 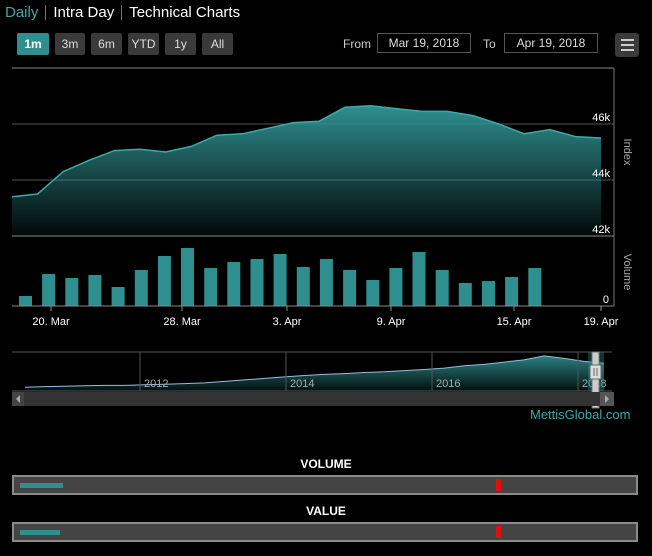 What do you see at coordinates (326, 464) in the screenshot?
I see `volume-progress-title: VOLUME` at bounding box center [326, 464].